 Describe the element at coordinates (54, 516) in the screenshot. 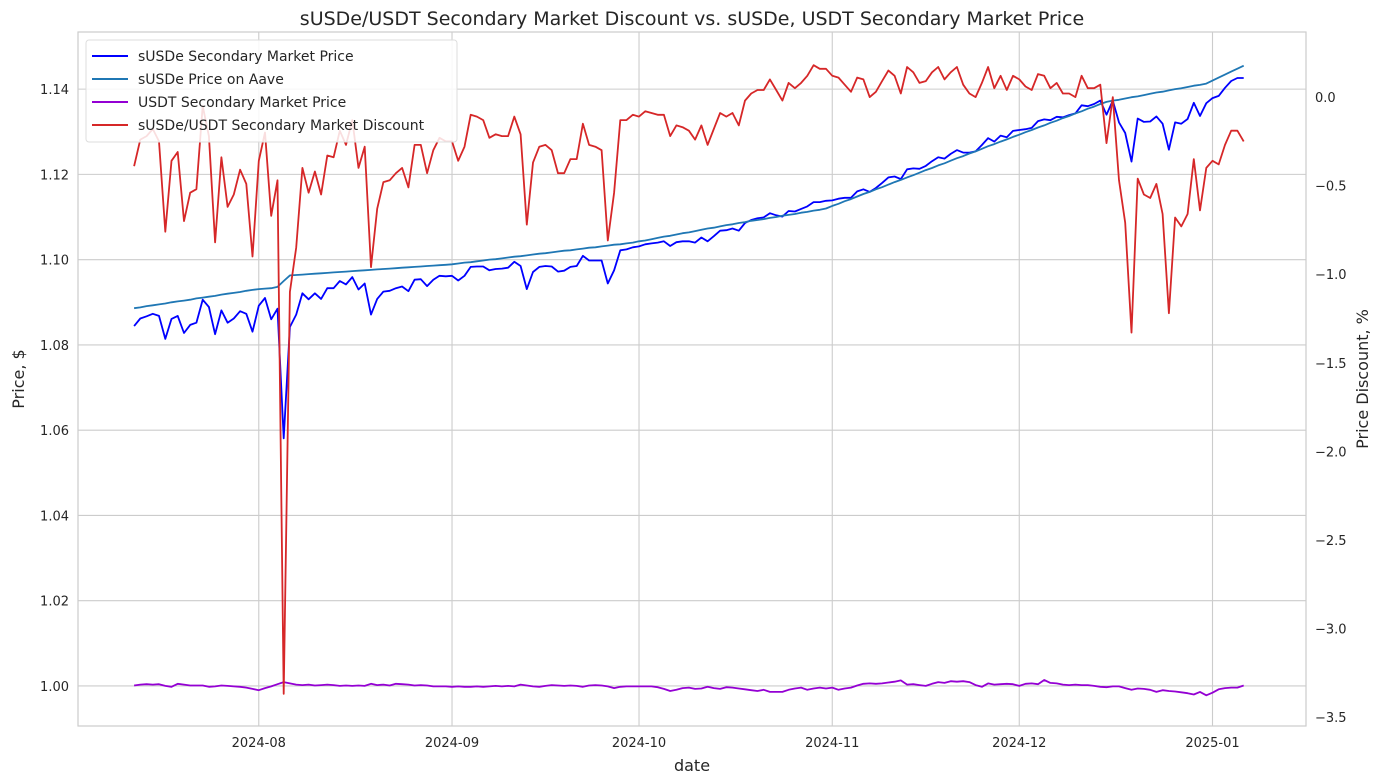

I see `y-tick-label: 1.04` at that location.